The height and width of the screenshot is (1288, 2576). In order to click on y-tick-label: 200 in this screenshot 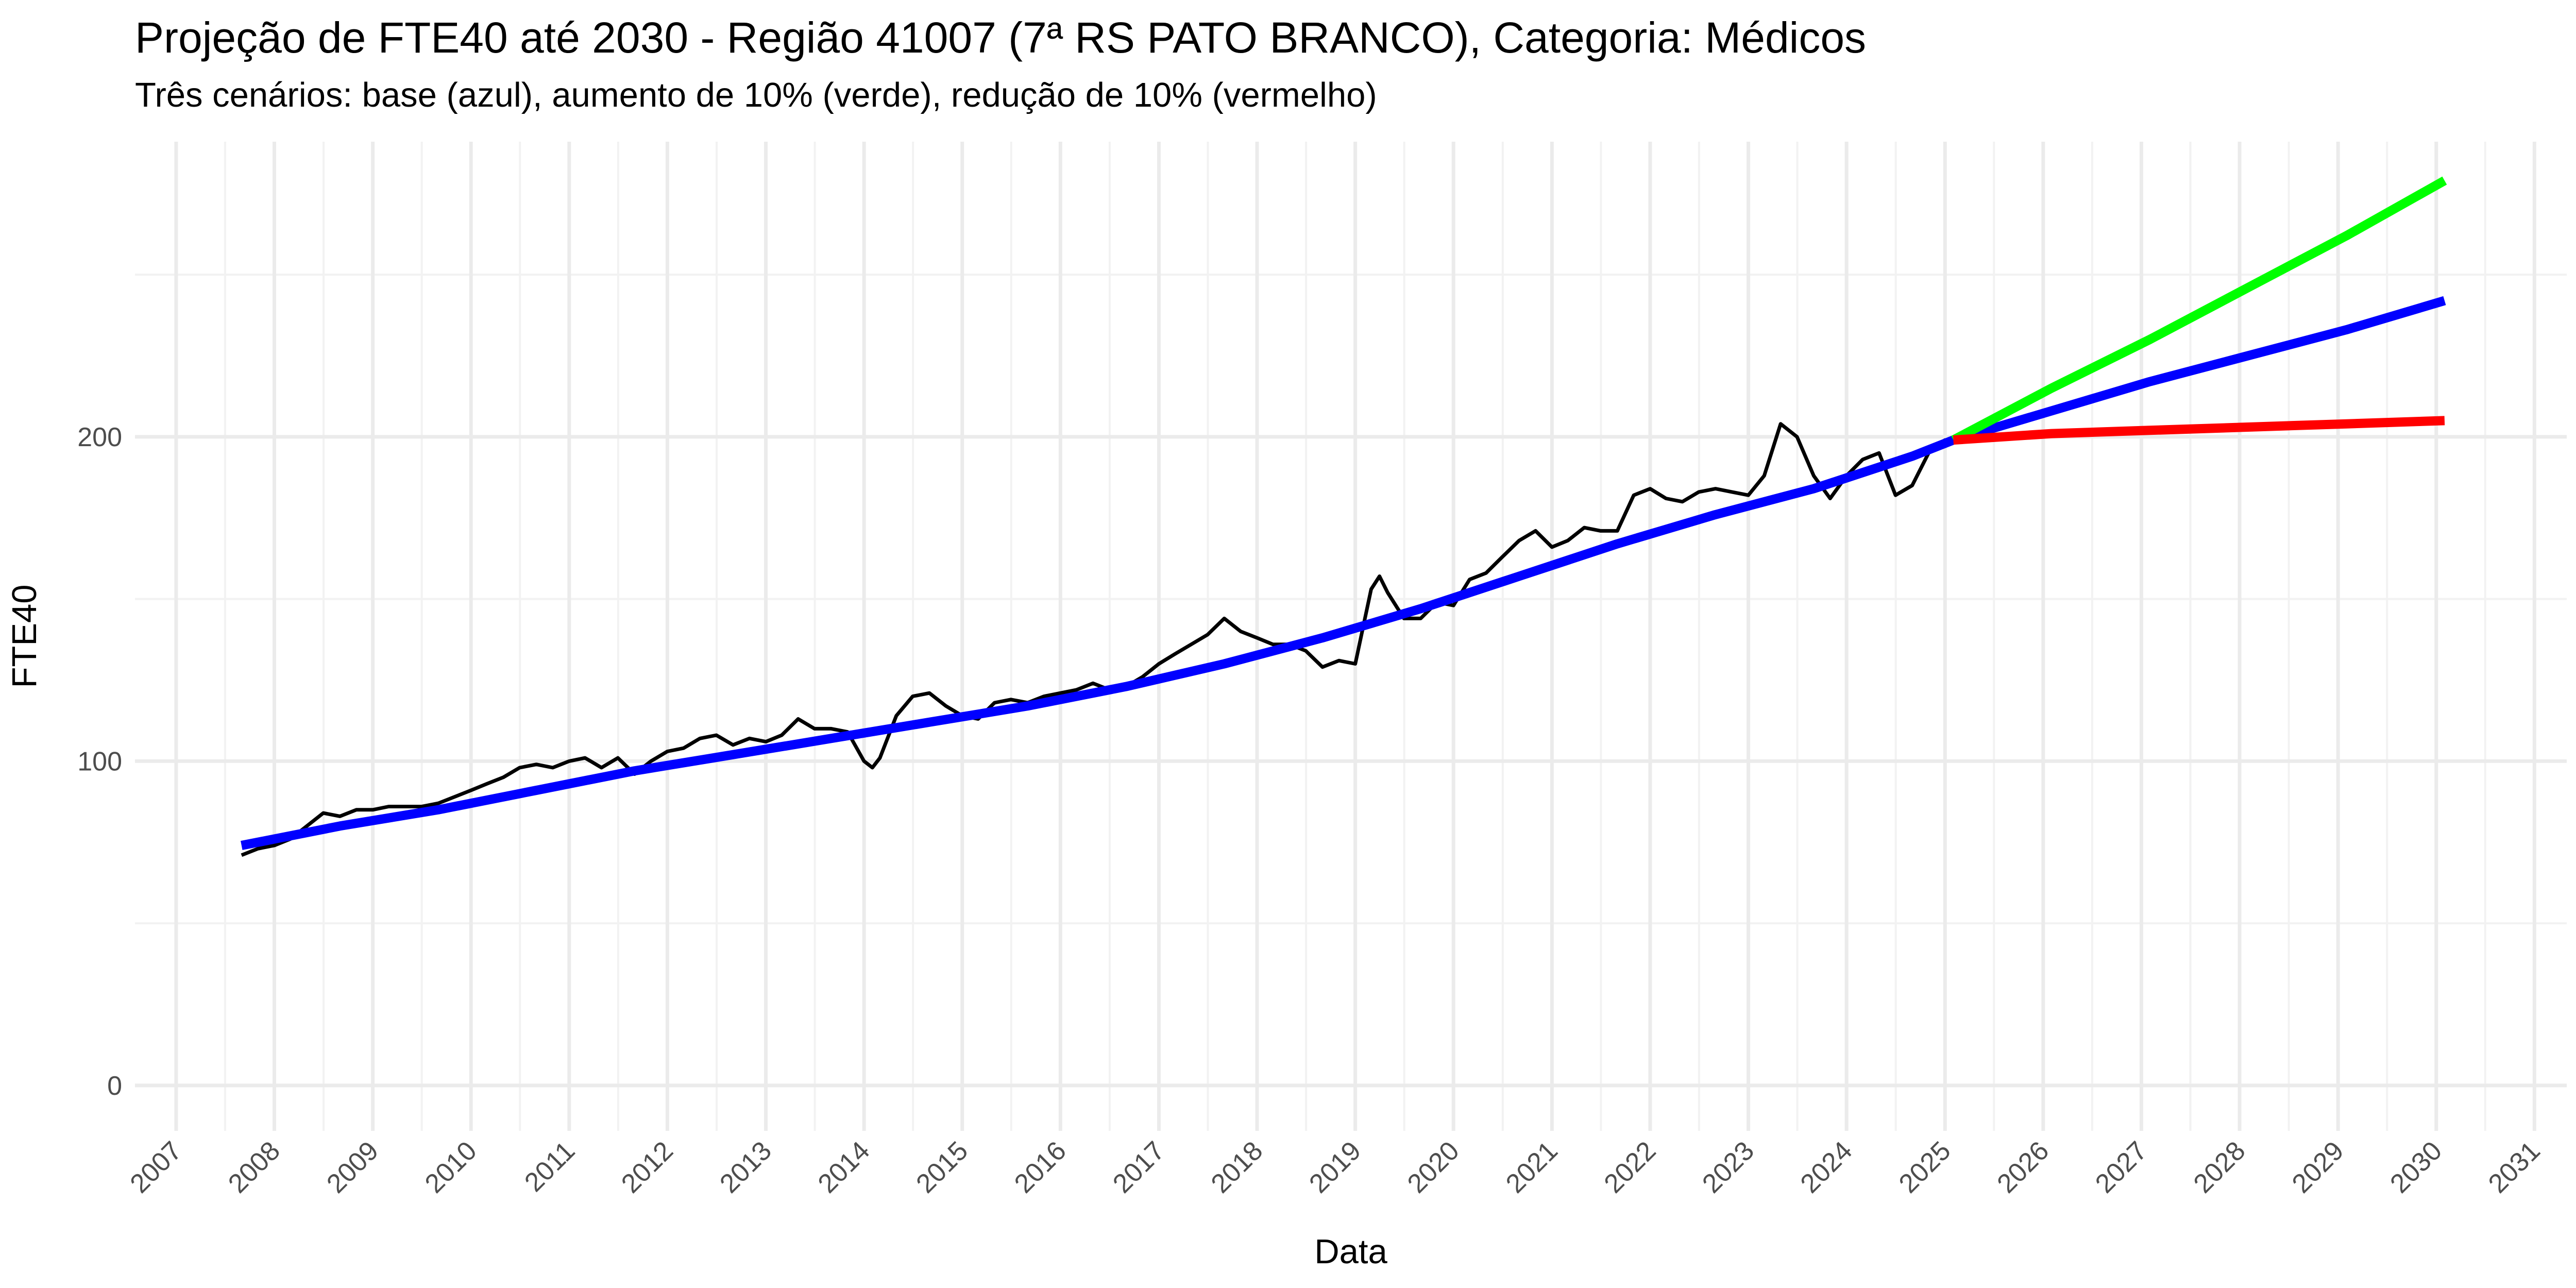, I will do `click(99, 437)`.